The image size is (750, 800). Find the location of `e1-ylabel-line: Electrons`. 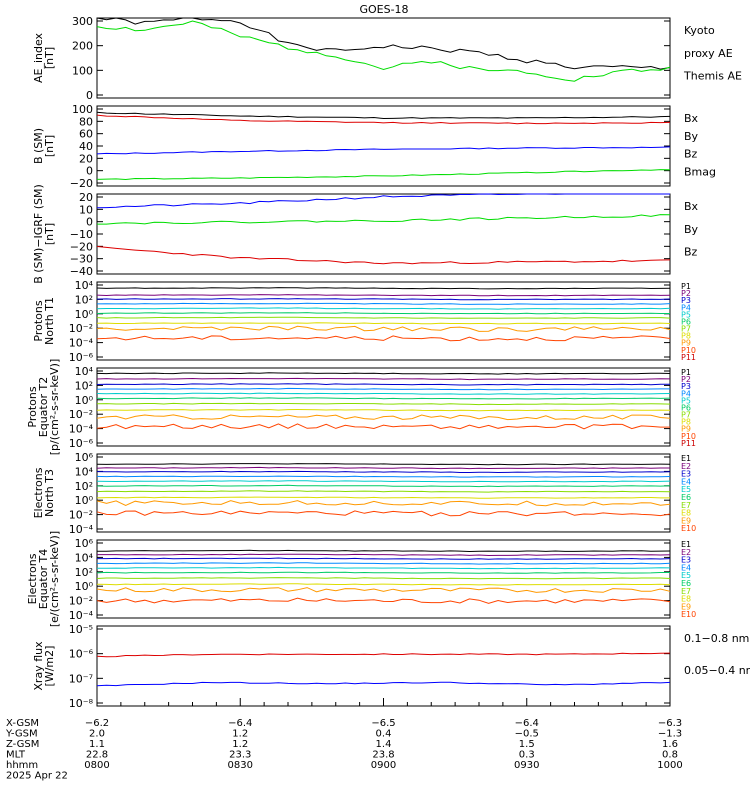

e1-ylabel-line: Electrons is located at coordinates (38, 492).